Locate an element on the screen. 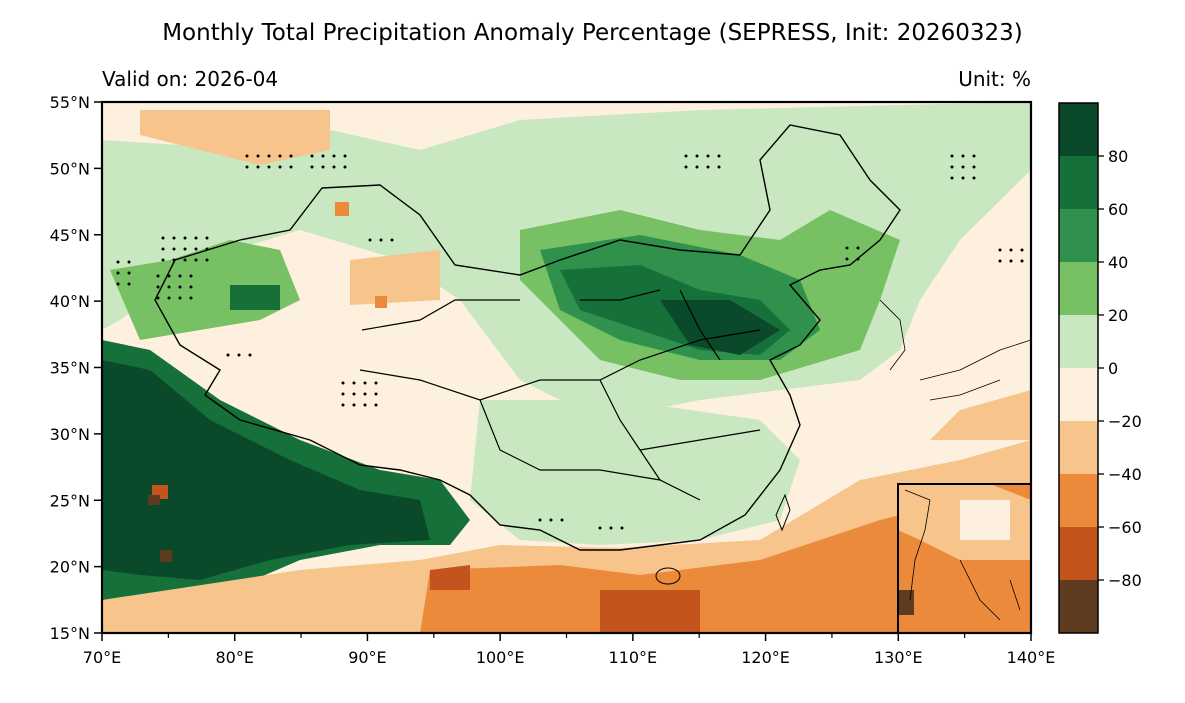 This screenshot has height=703, width=1185. colorbar-tick-label: −40 is located at coordinates (1125, 474).